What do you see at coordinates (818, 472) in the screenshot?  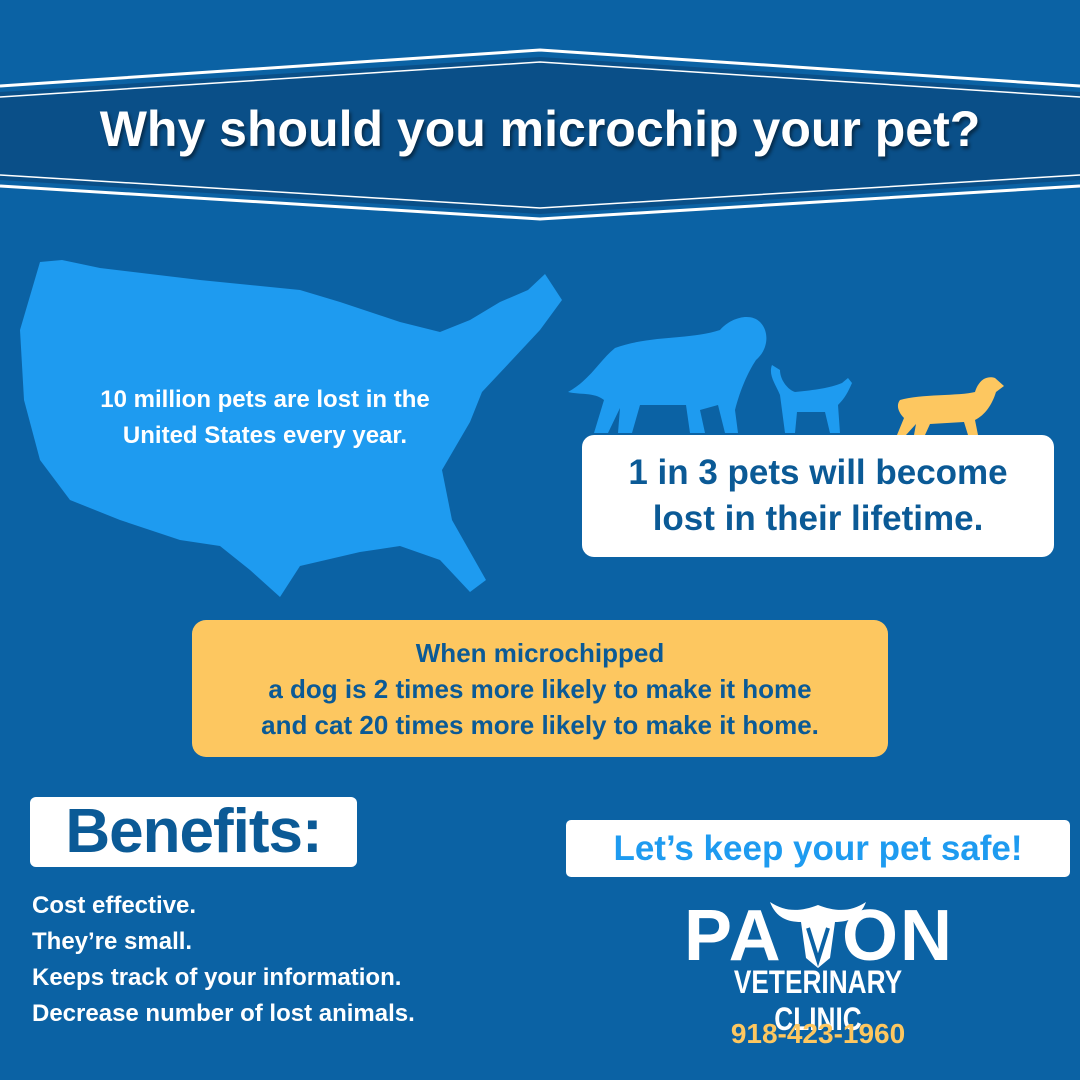 I see `text-line: 1 in 3 pets will become` at bounding box center [818, 472].